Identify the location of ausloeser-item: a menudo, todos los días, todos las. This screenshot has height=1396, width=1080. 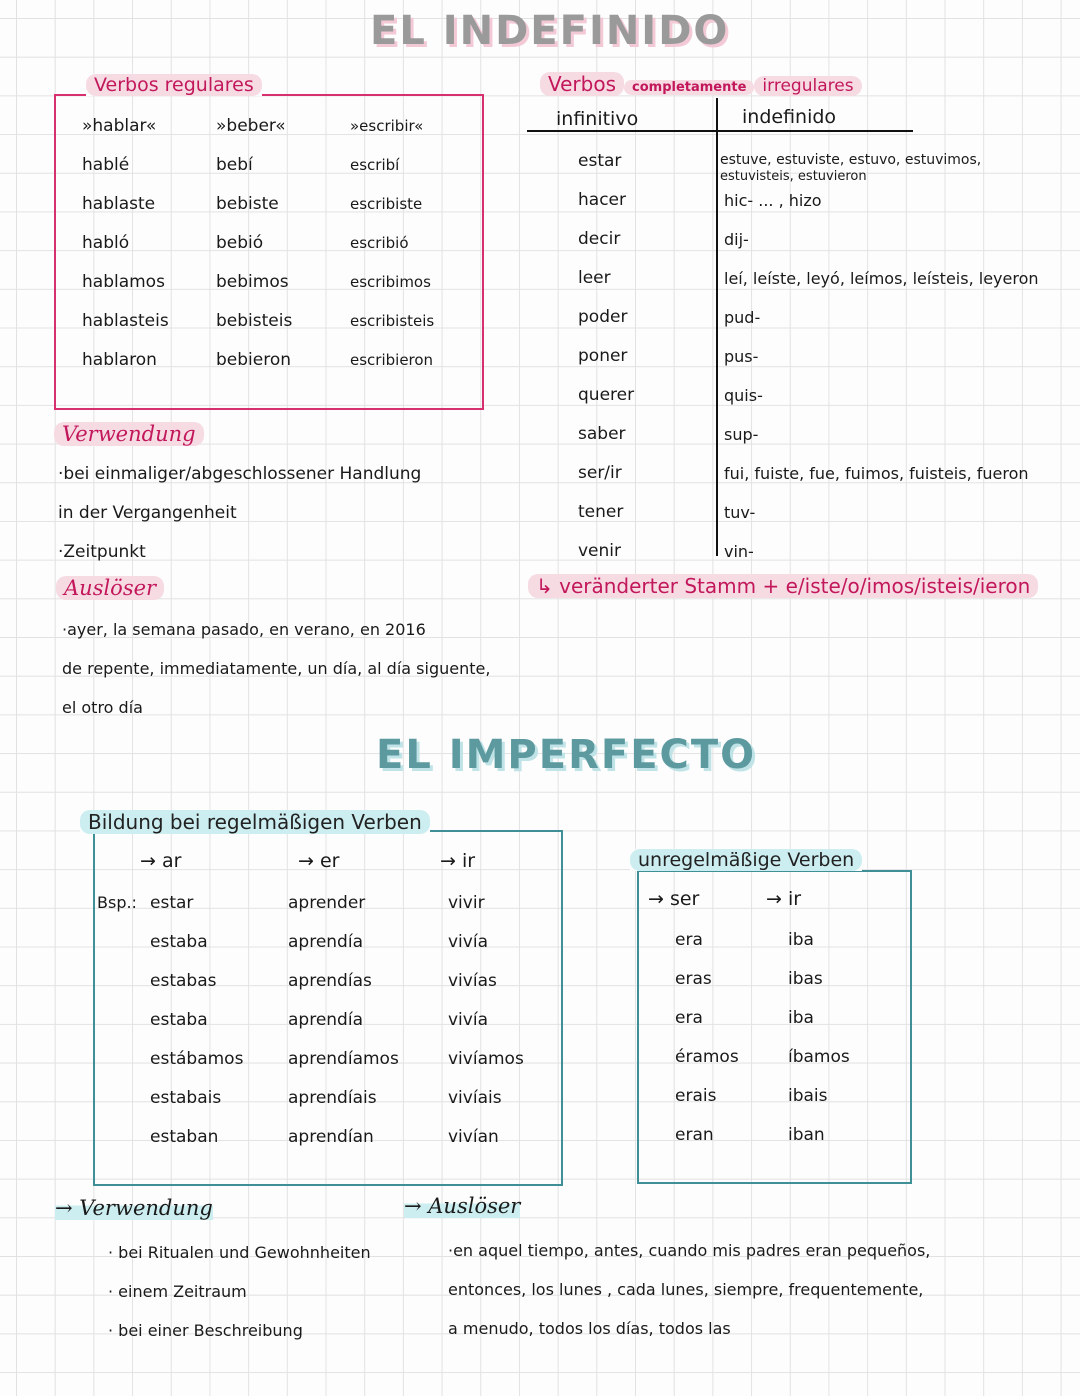
(589, 1328).